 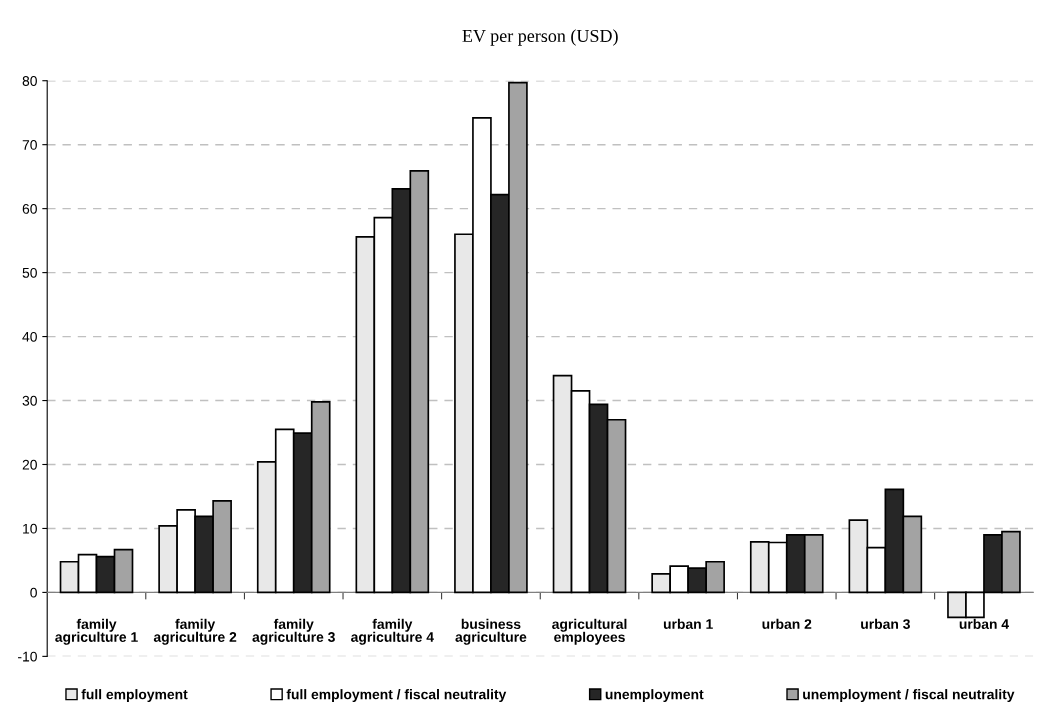 I want to click on x-tick-label: urban 3, so click(x=885, y=624).